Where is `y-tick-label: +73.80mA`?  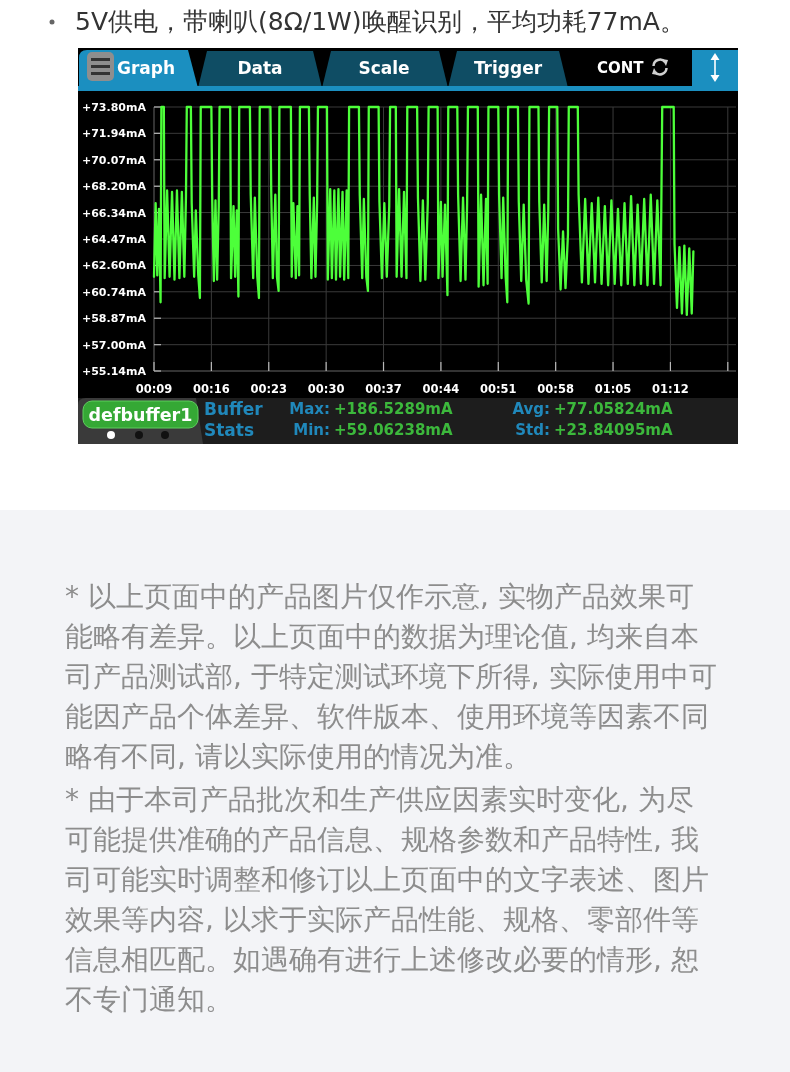
y-tick-label: +73.80mA is located at coordinates (114, 107).